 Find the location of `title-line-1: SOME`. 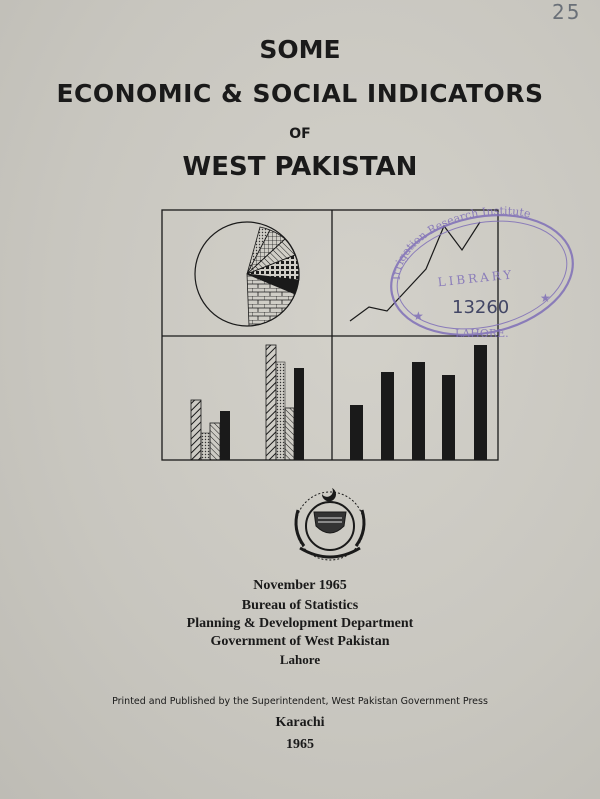

title-line-1: SOME is located at coordinates (300, 49).